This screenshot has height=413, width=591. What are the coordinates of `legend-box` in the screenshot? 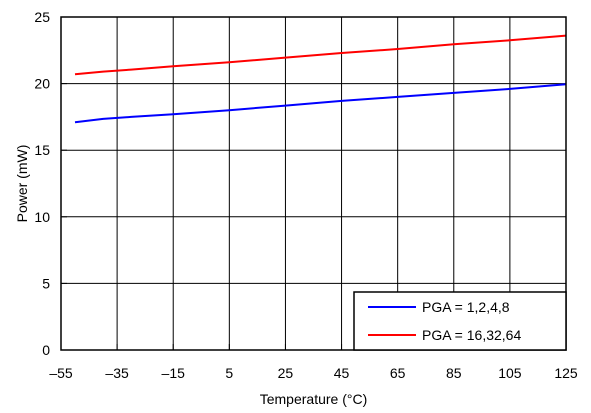 It's located at (460, 321).